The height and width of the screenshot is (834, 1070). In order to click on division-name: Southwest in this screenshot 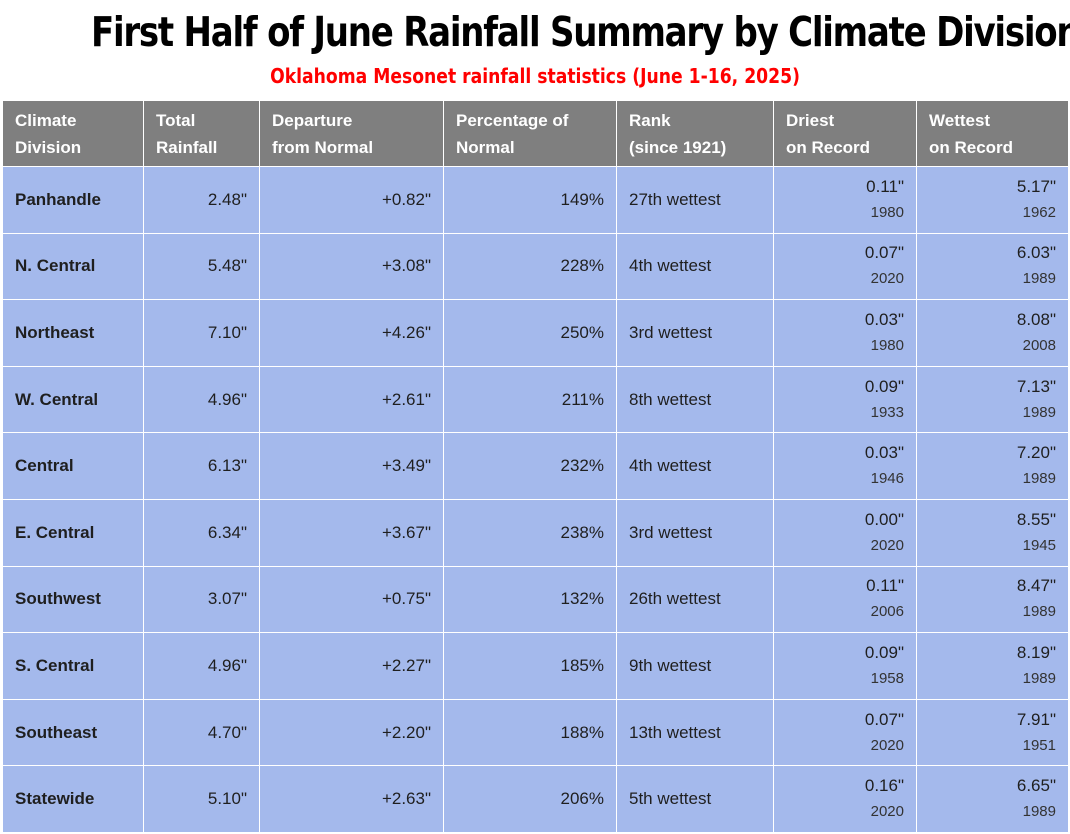, I will do `click(73, 599)`.